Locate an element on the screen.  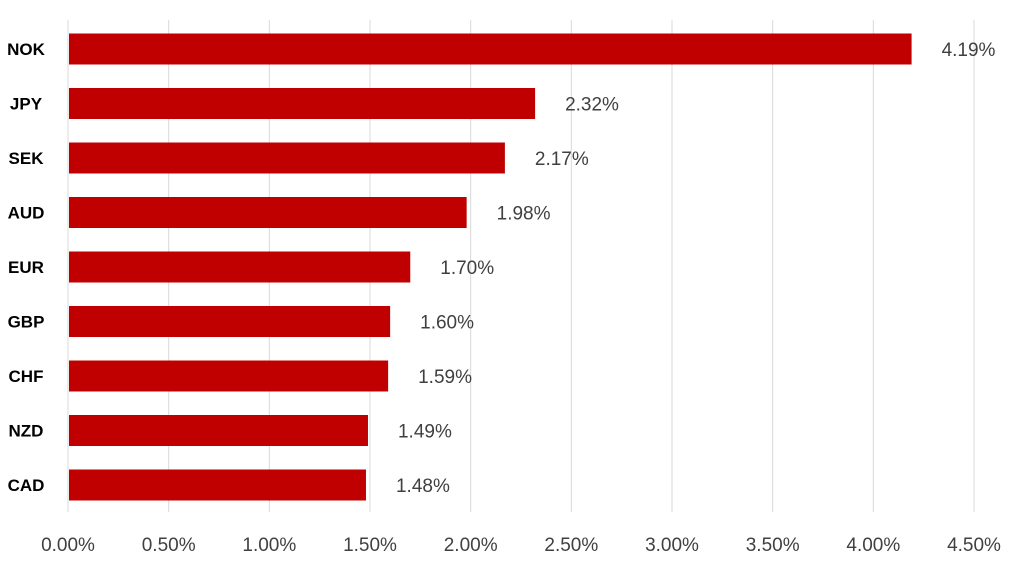
category-label: EUR is located at coordinates (26, 267).